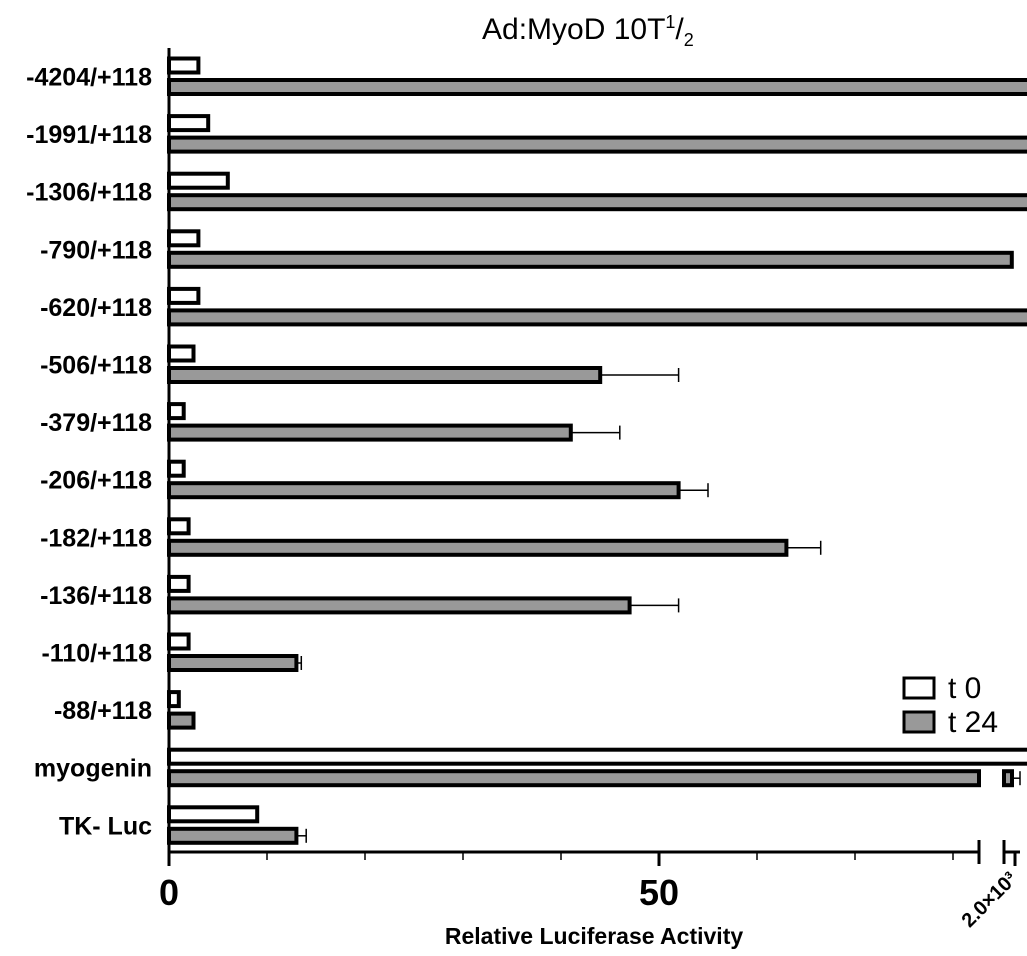  Describe the element at coordinates (973, 722) in the screenshot. I see `legend-label: t 24` at that location.